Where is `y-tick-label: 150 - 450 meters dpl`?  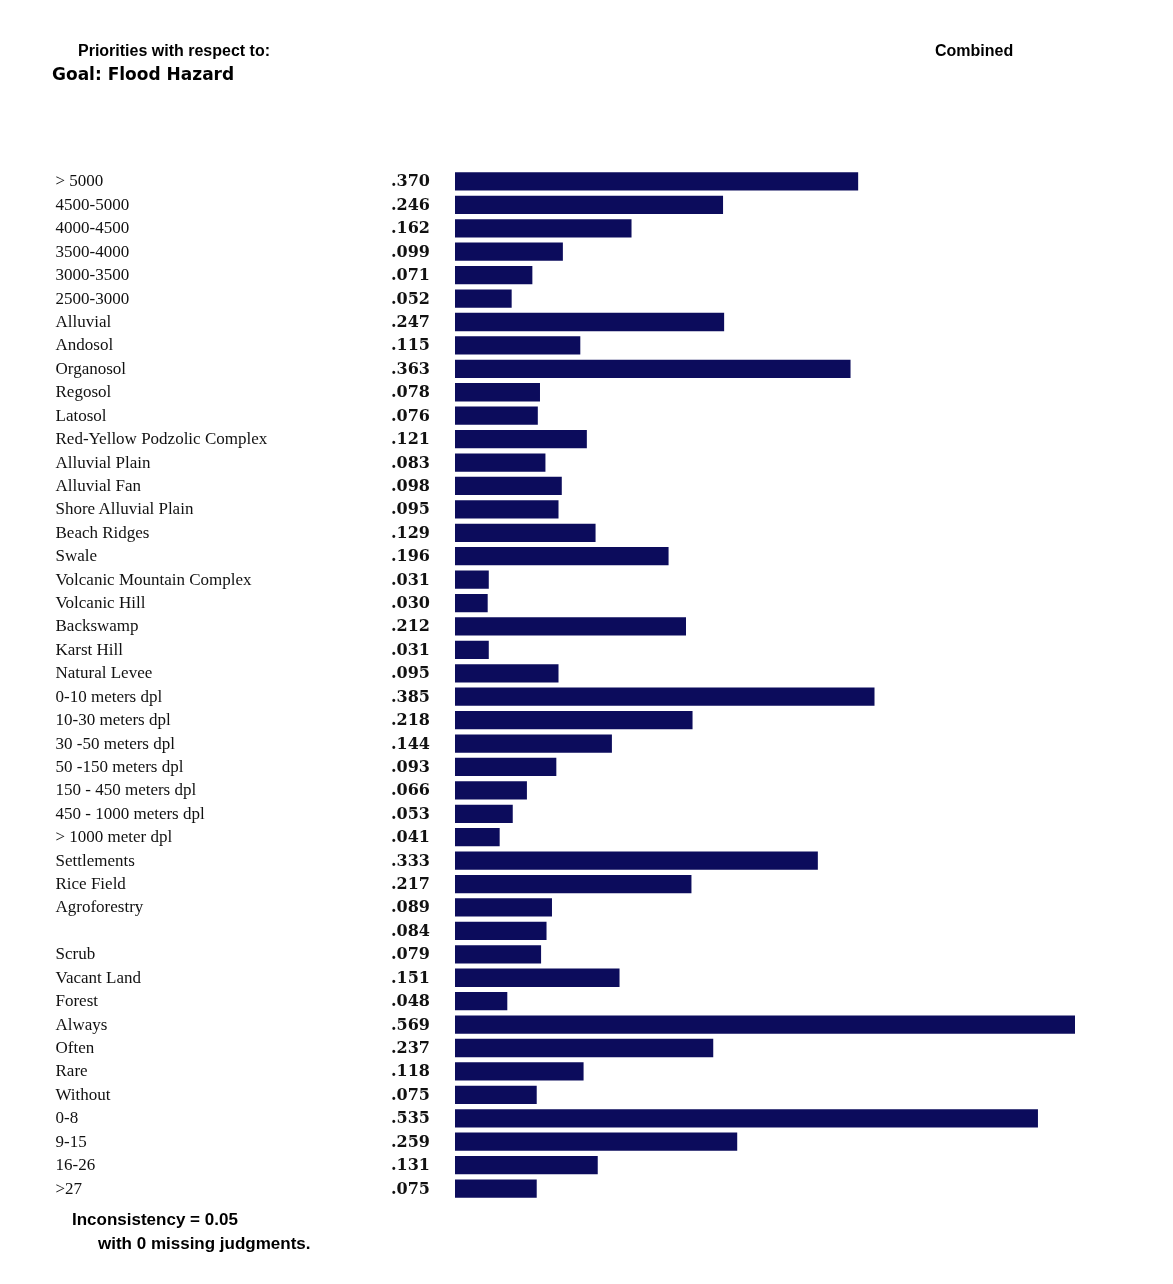
y-tick-label: 150 - 450 meters dpl is located at coordinates (126, 790).